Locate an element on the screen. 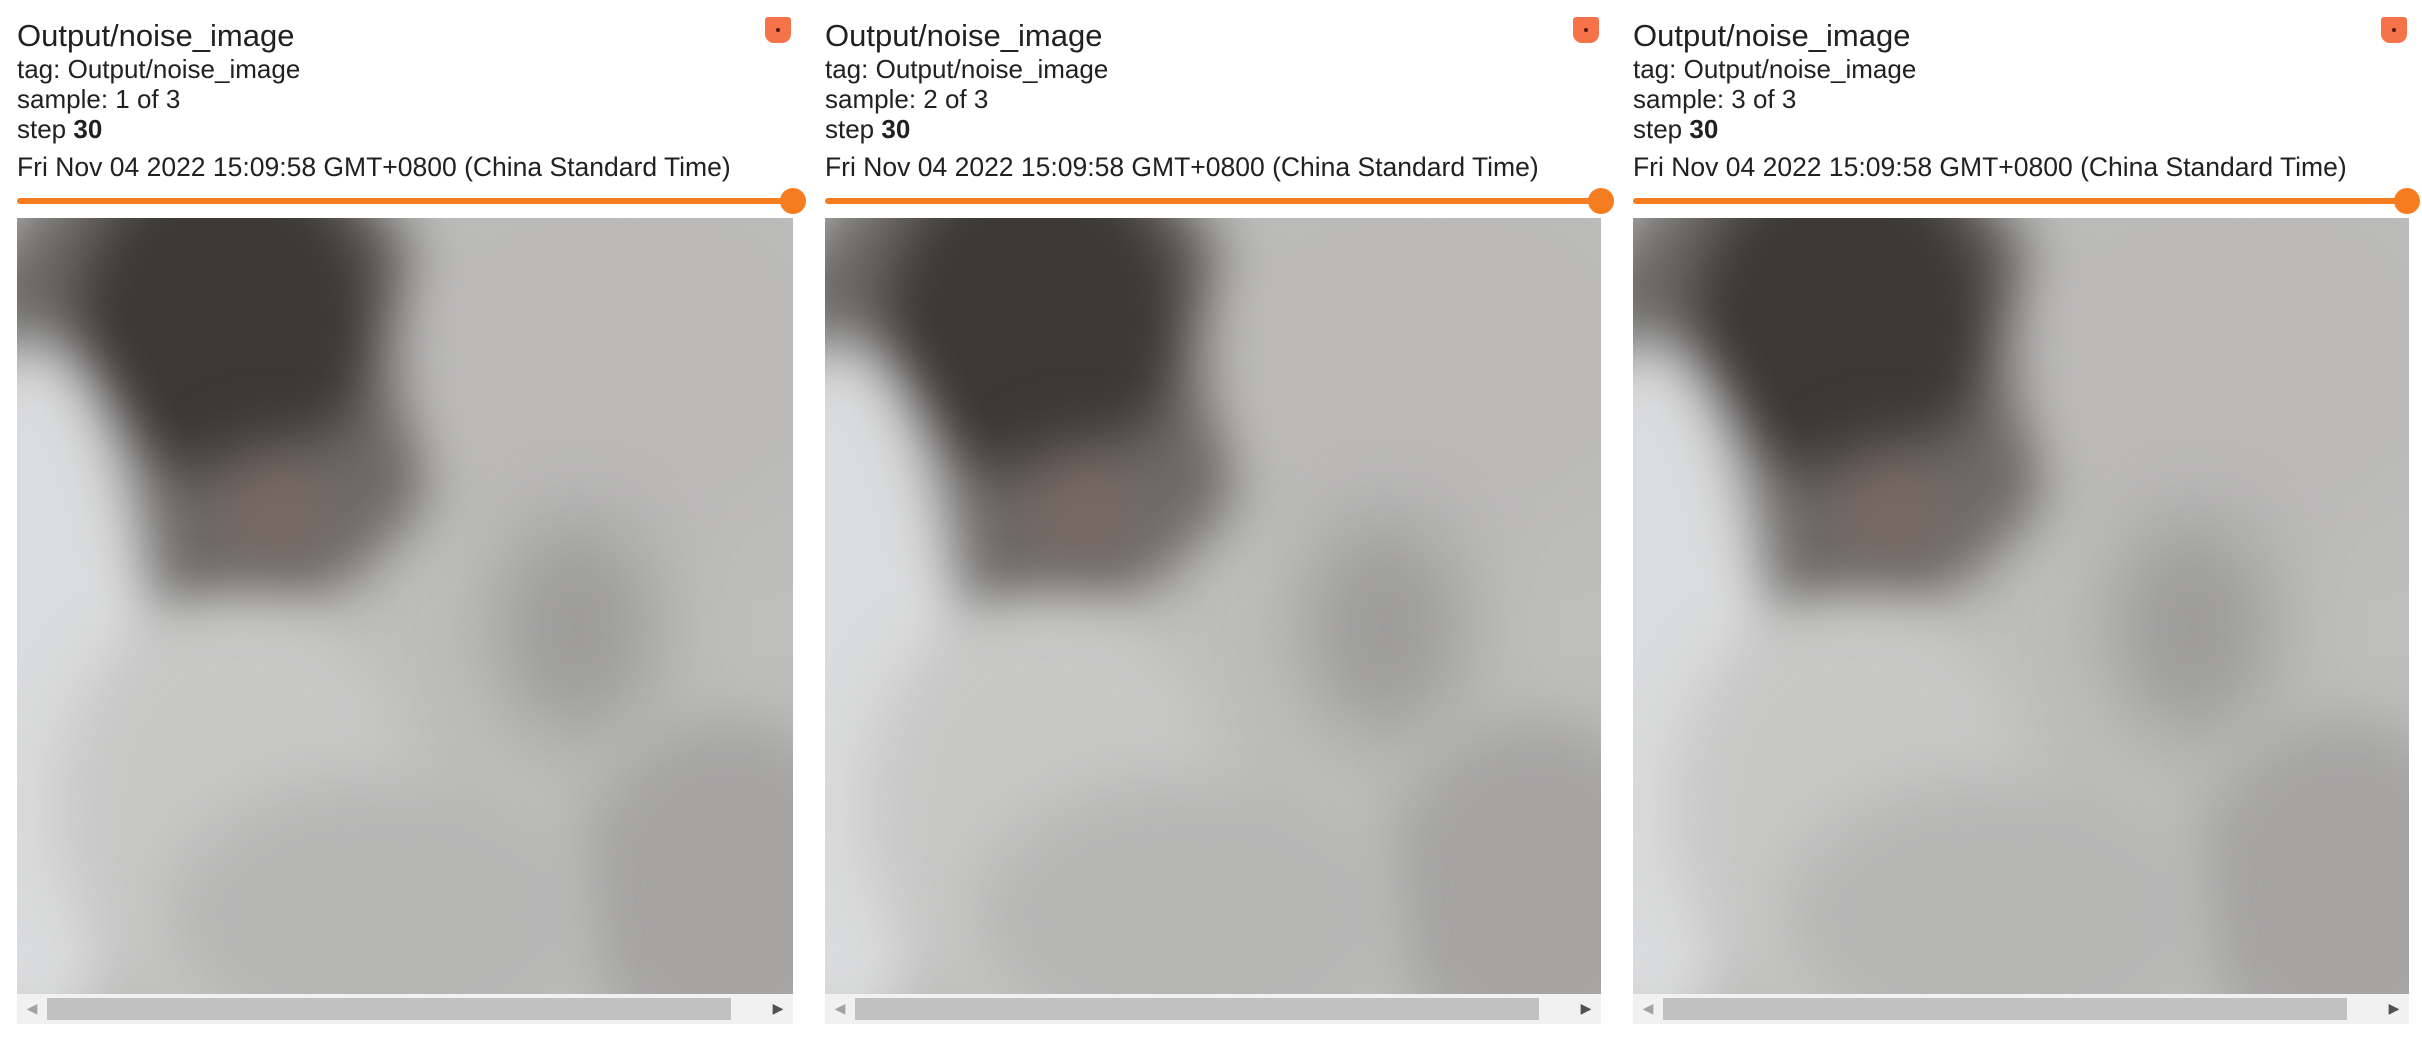 The width and height of the screenshot is (2422, 1038). sample-line: sample: 3 of 3 is located at coordinates (1715, 99).